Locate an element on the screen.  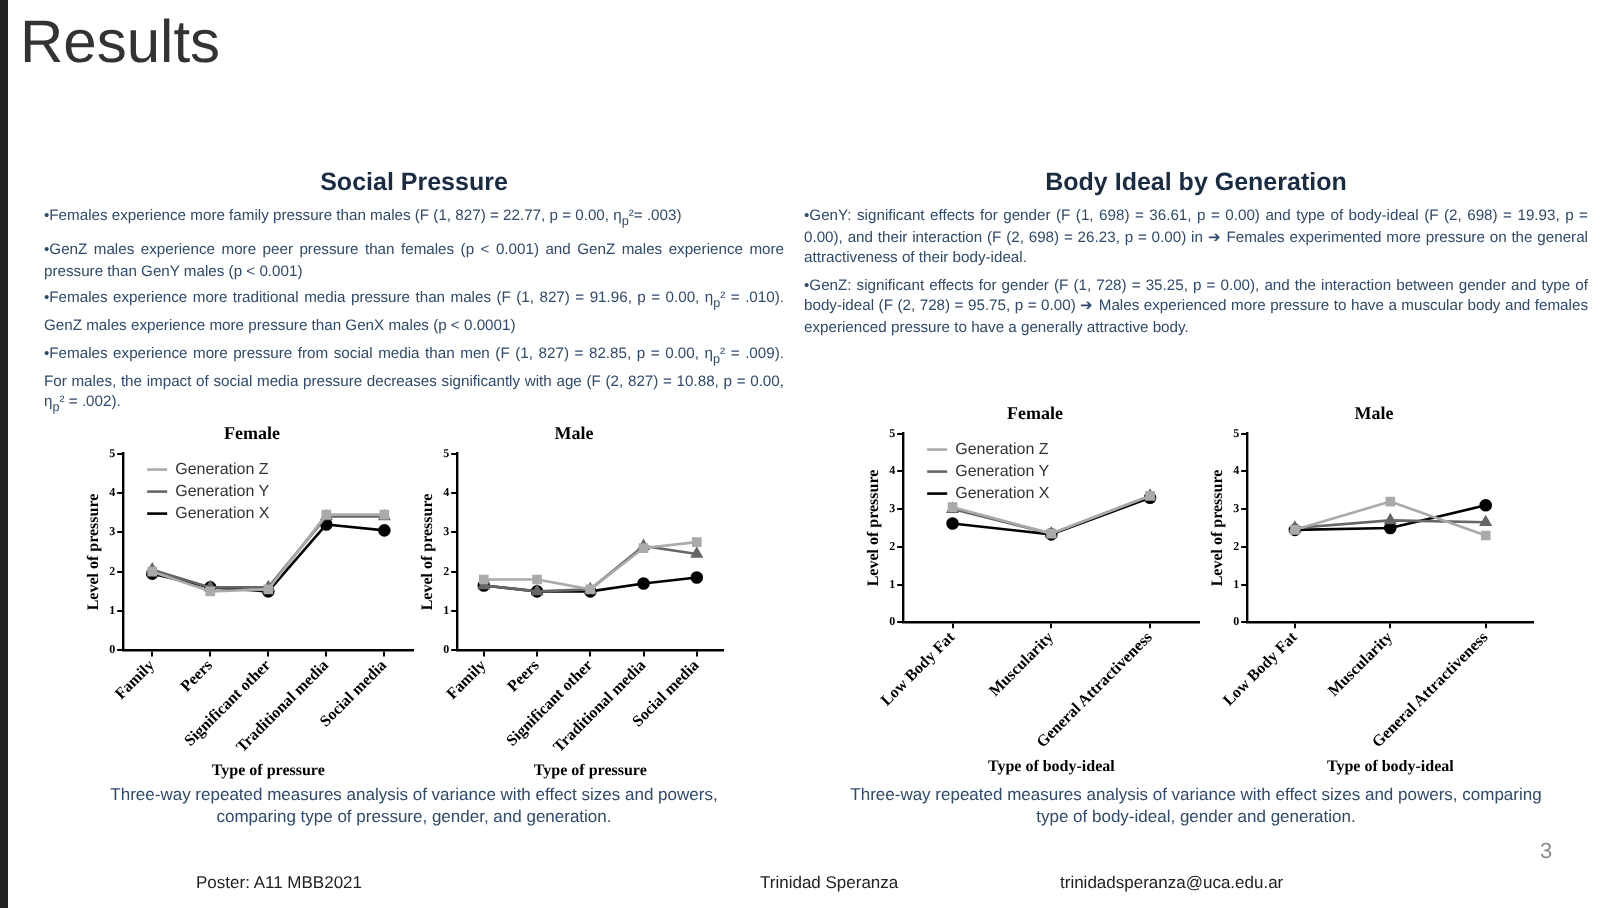
text: Social Pressure is located at coordinates (414, 182).